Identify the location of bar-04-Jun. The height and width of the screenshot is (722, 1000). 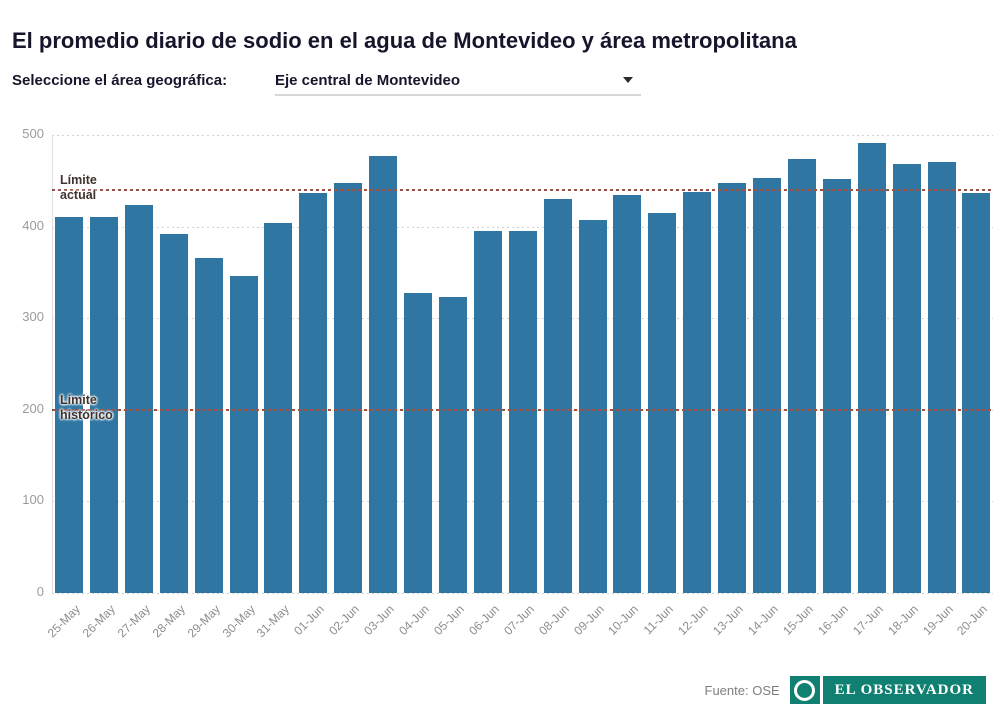
(418, 442).